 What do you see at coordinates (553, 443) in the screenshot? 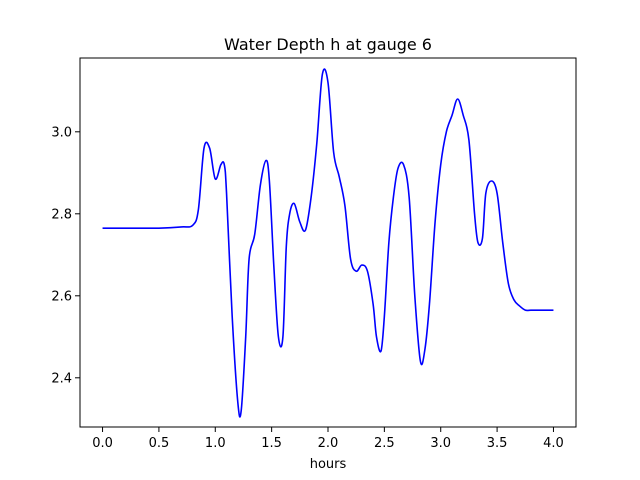
I see `x-tick-label: 4.0` at bounding box center [553, 443].